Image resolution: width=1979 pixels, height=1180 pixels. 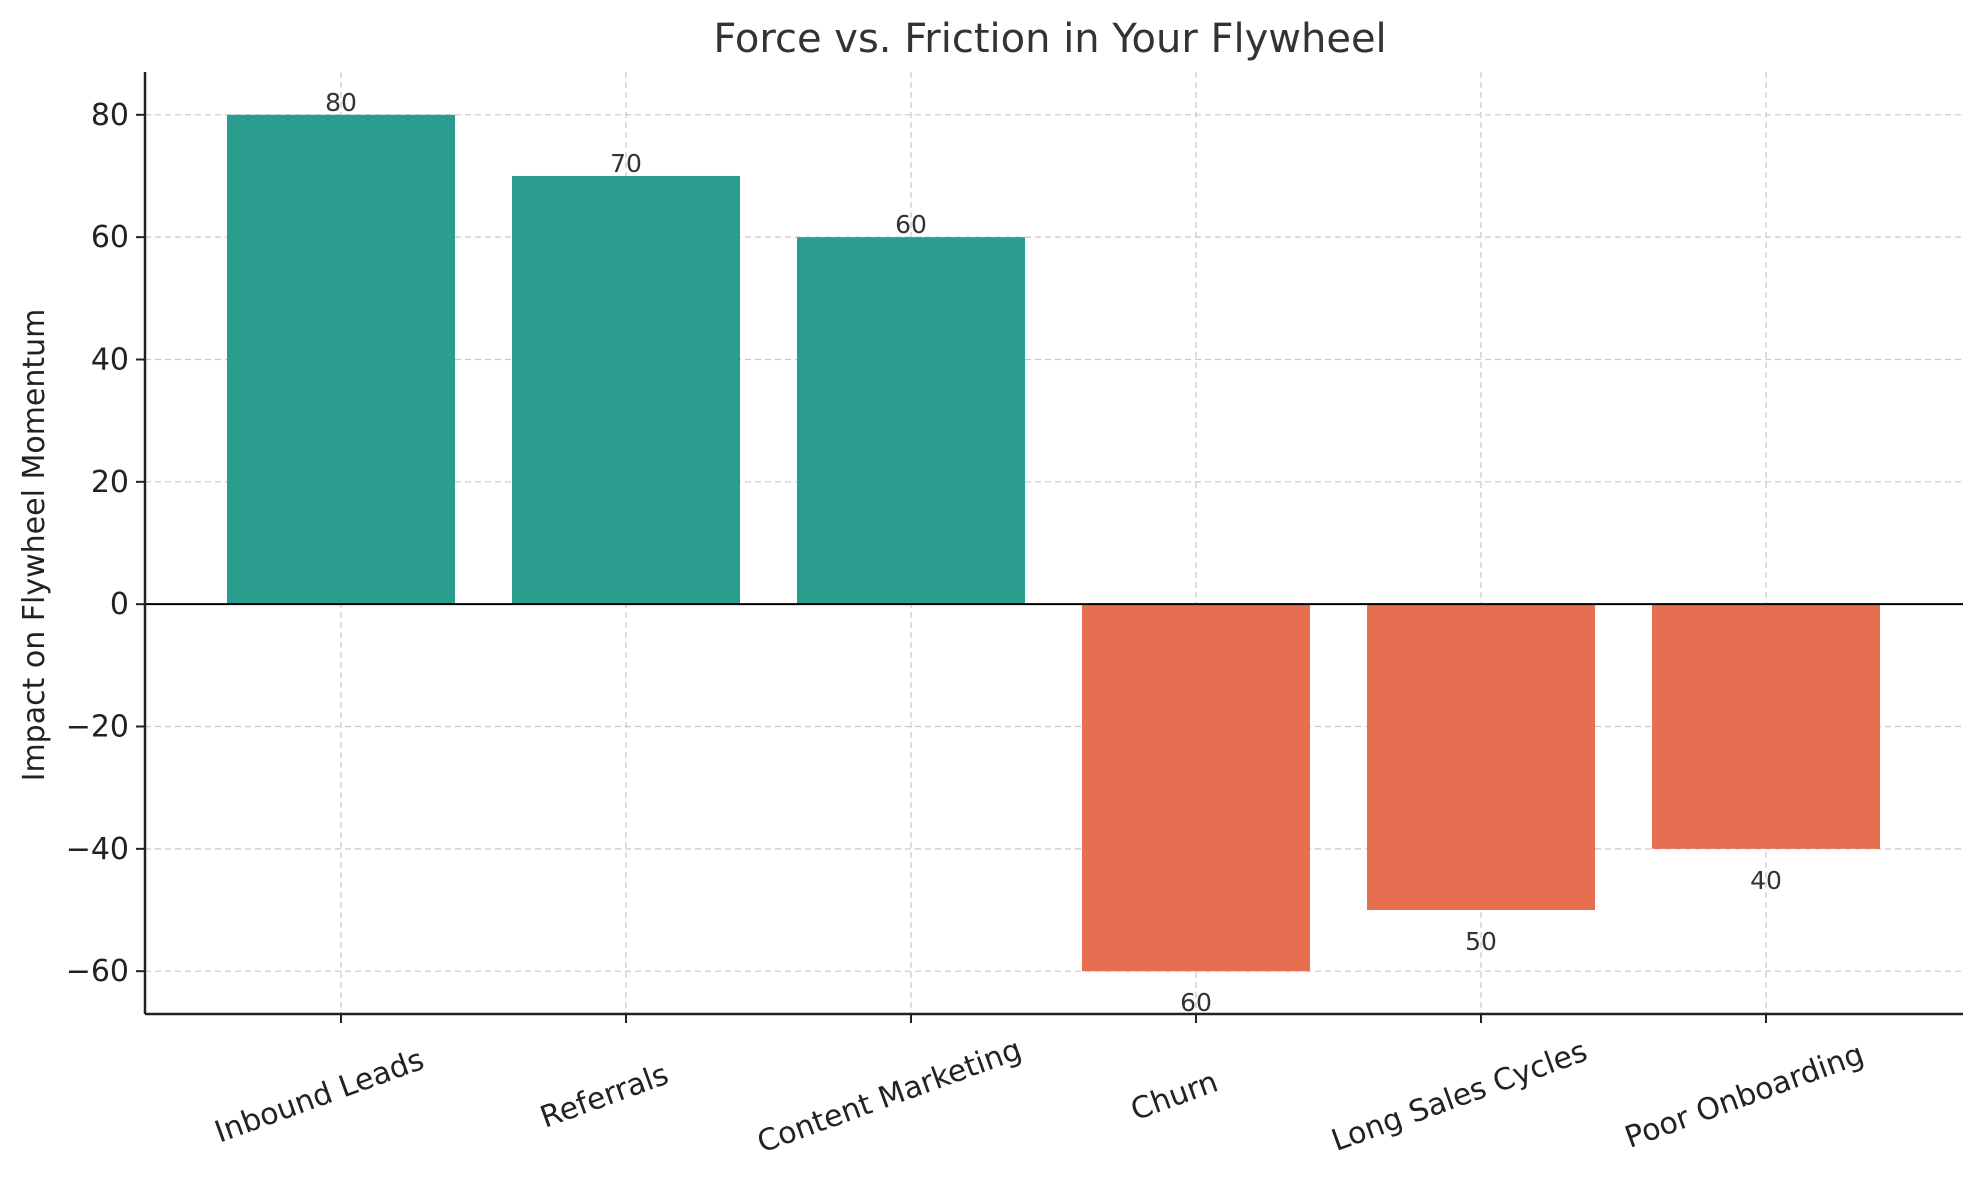 What do you see at coordinates (97, 543) in the screenshot?
I see `y-tick-labels: 80 60 40 20 0 −20 −40 −60` at bounding box center [97, 543].